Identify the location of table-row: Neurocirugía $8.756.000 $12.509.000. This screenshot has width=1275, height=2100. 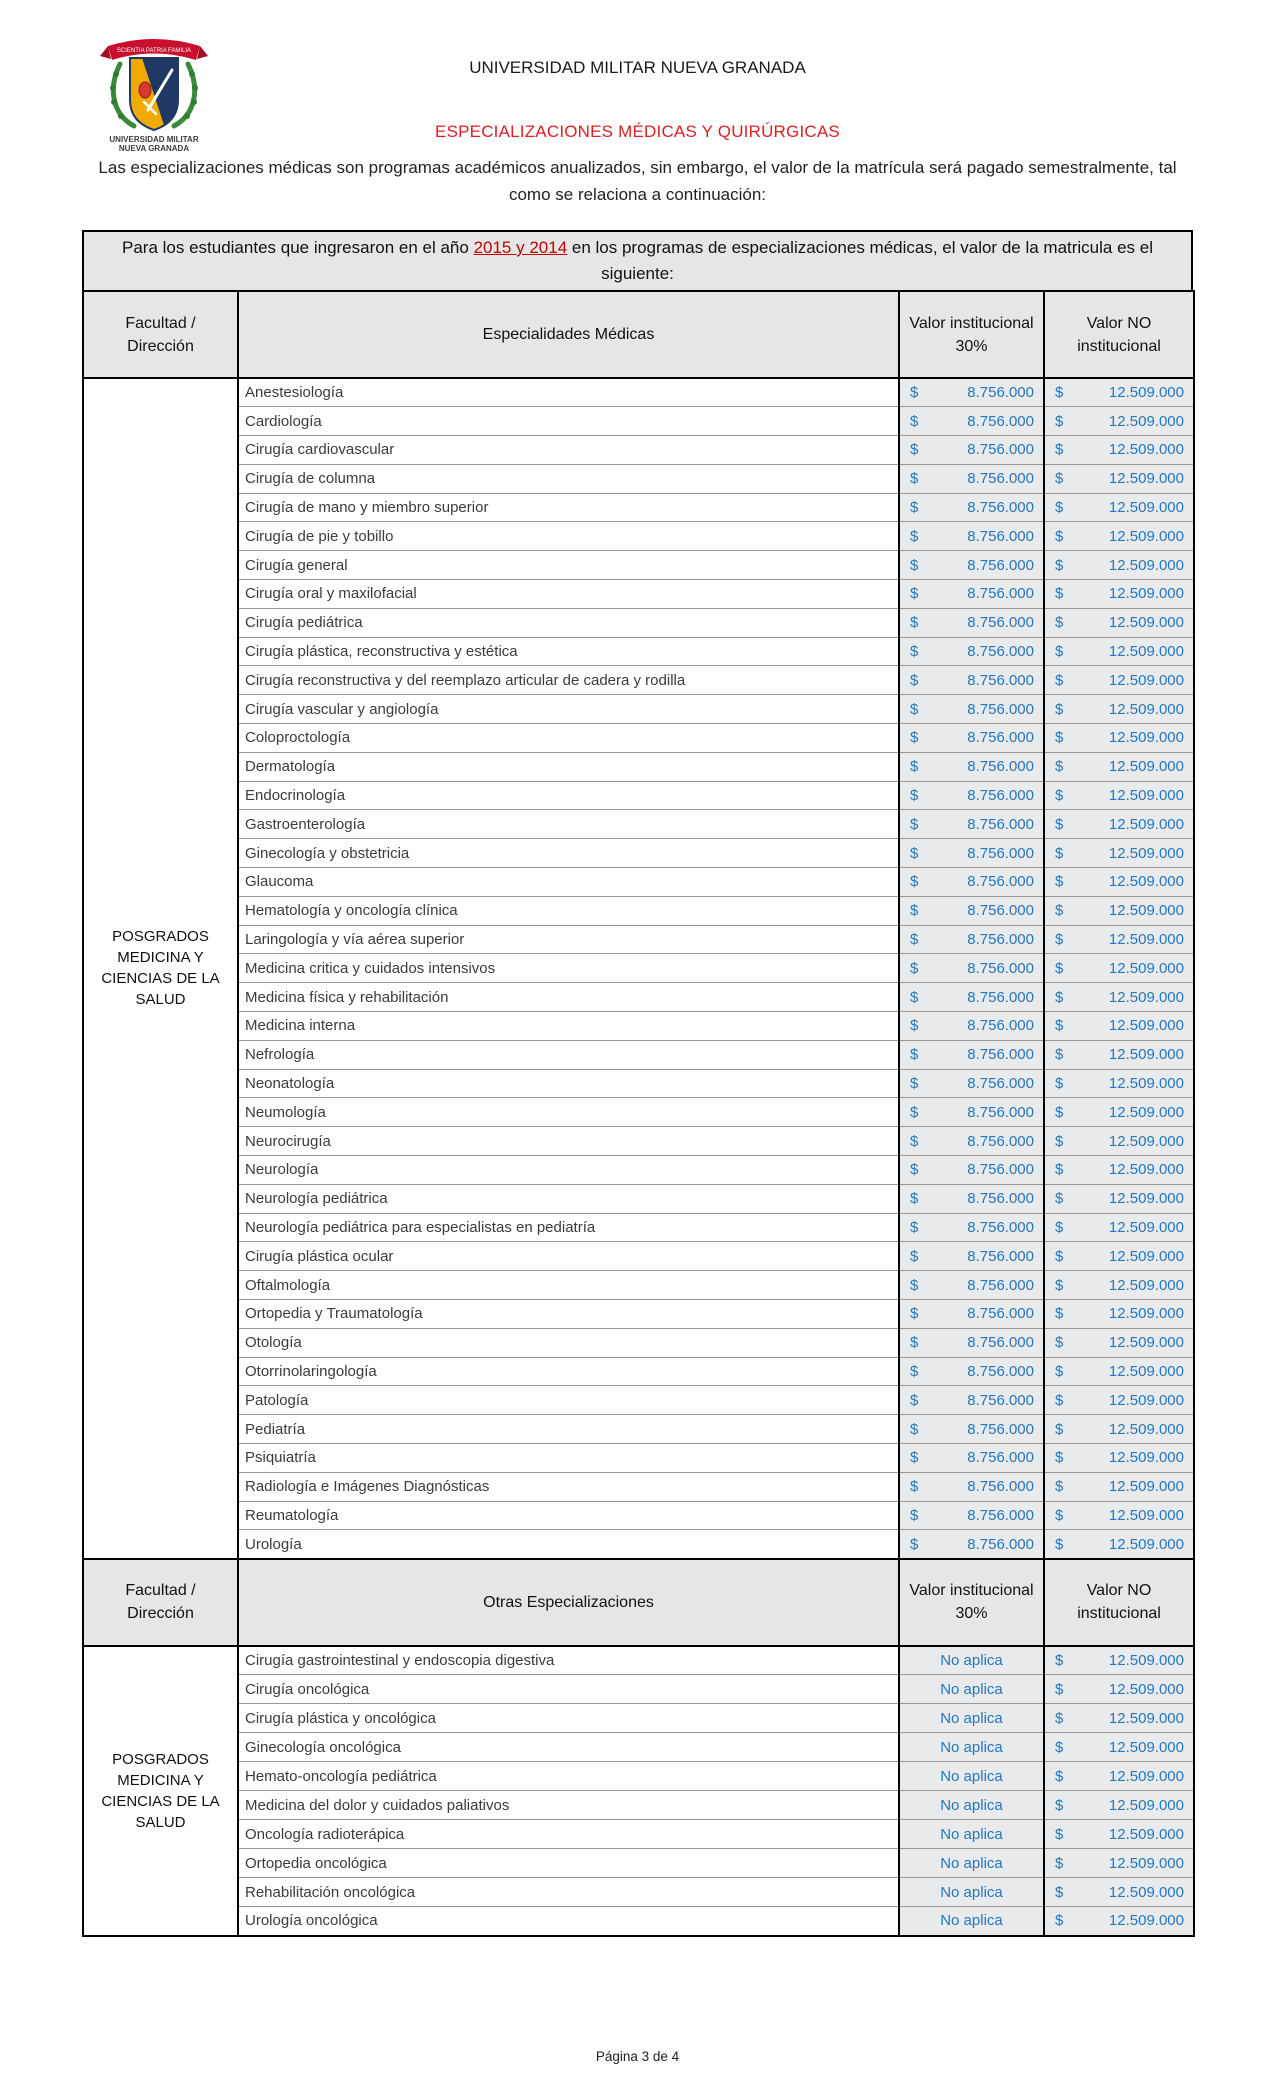
(638, 1141).